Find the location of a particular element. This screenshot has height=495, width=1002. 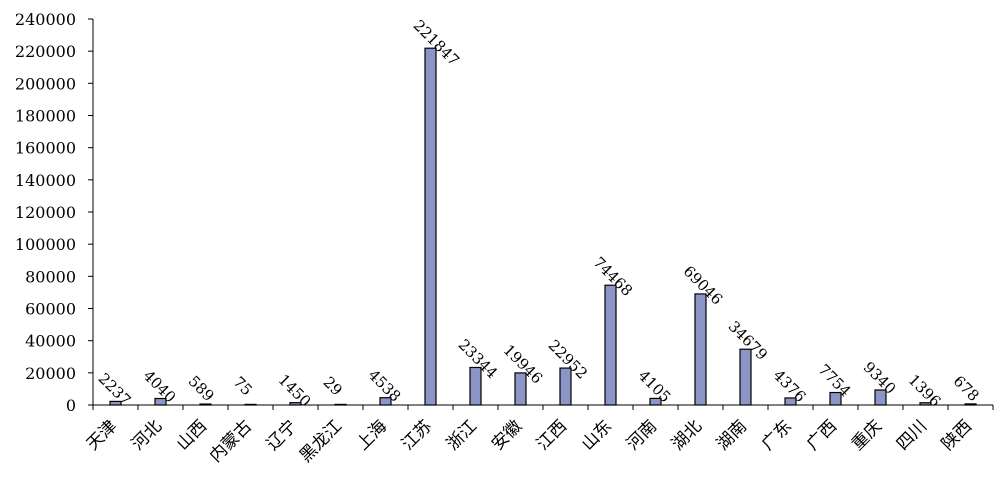

category-label: 湖北 is located at coordinates (687, 435).